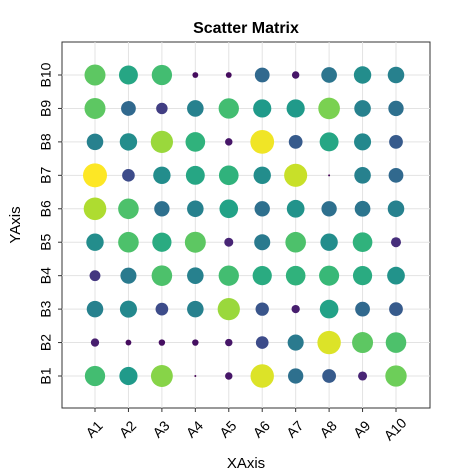 The image size is (474, 474). I want to click on y-tick-label: B10, so click(46, 74).